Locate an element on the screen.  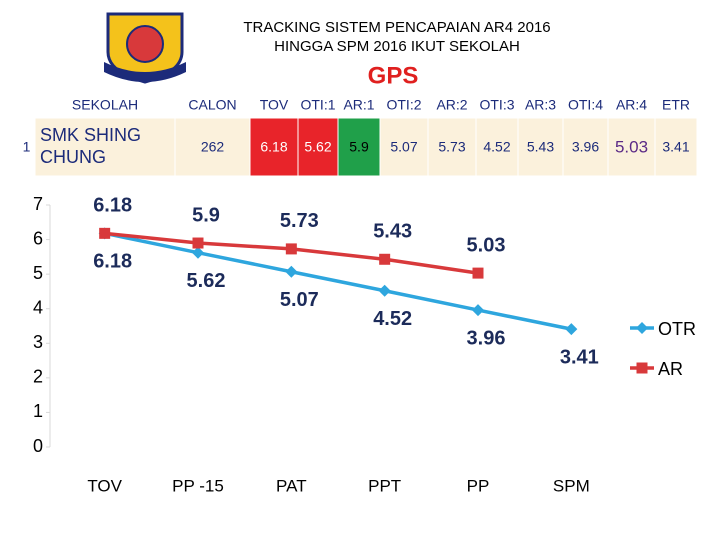
header-cell: OTI:4 is located at coordinates (585, 105).